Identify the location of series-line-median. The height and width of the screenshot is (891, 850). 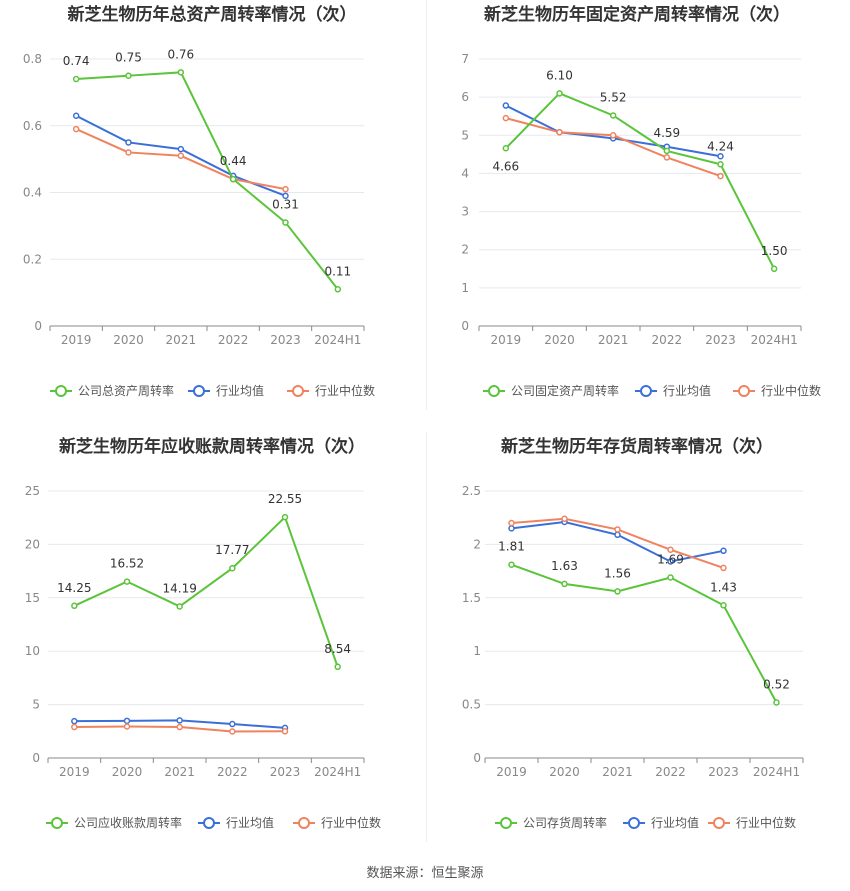
(617, 543).